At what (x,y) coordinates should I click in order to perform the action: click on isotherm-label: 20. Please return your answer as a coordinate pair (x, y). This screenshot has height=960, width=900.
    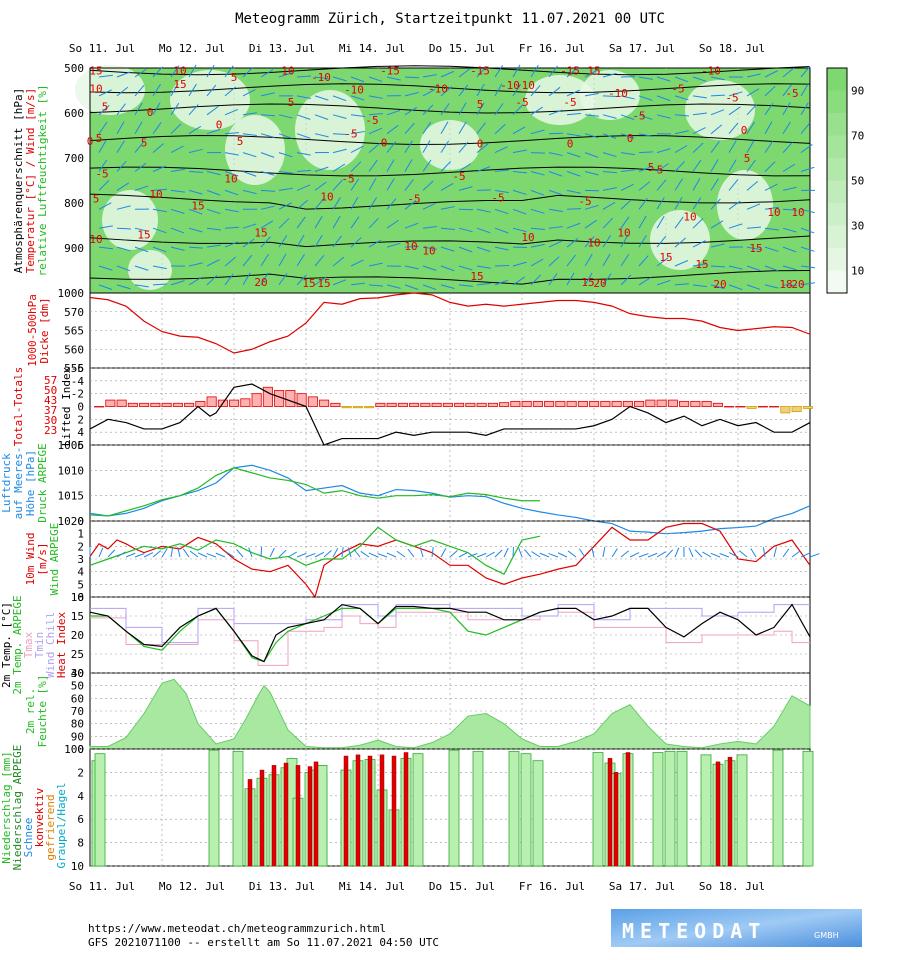
    Looking at the image, I should click on (719, 284).